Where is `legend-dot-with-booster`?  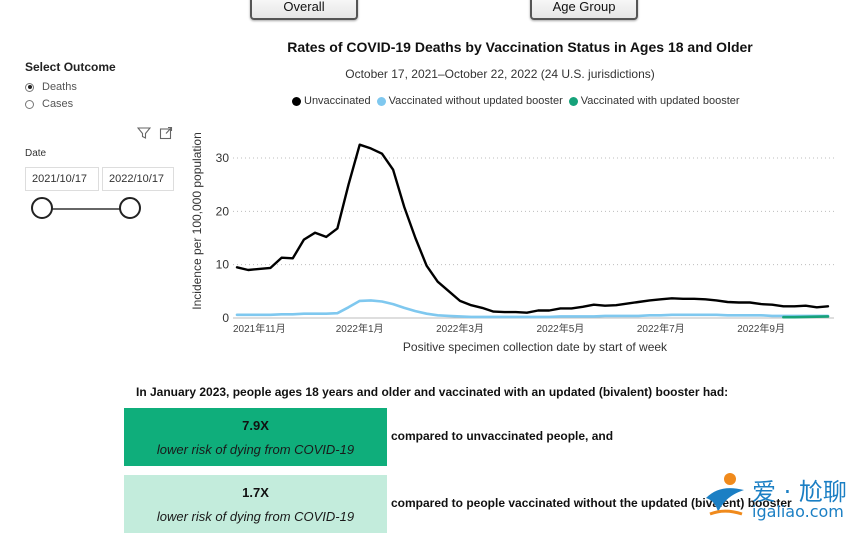
legend-dot-with-booster is located at coordinates (573, 101).